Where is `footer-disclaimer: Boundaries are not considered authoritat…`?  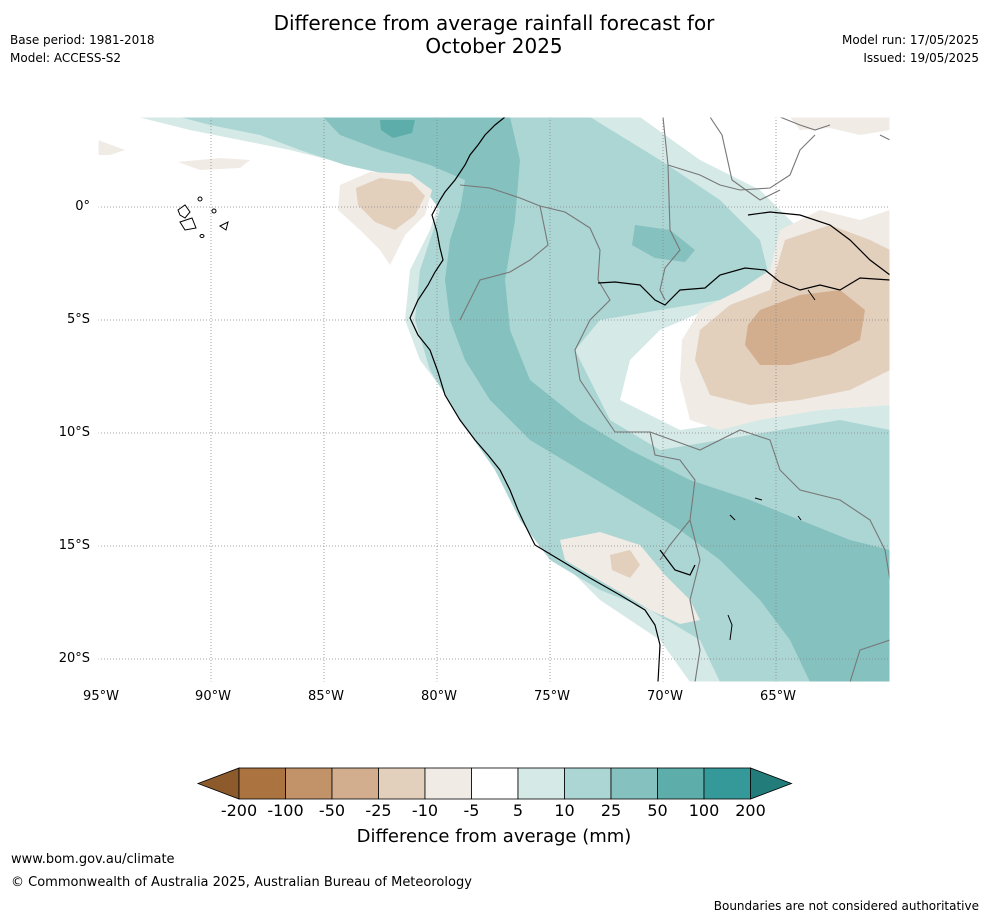
footer-disclaimer: Boundaries are not considered authoritat… is located at coordinates (846, 906).